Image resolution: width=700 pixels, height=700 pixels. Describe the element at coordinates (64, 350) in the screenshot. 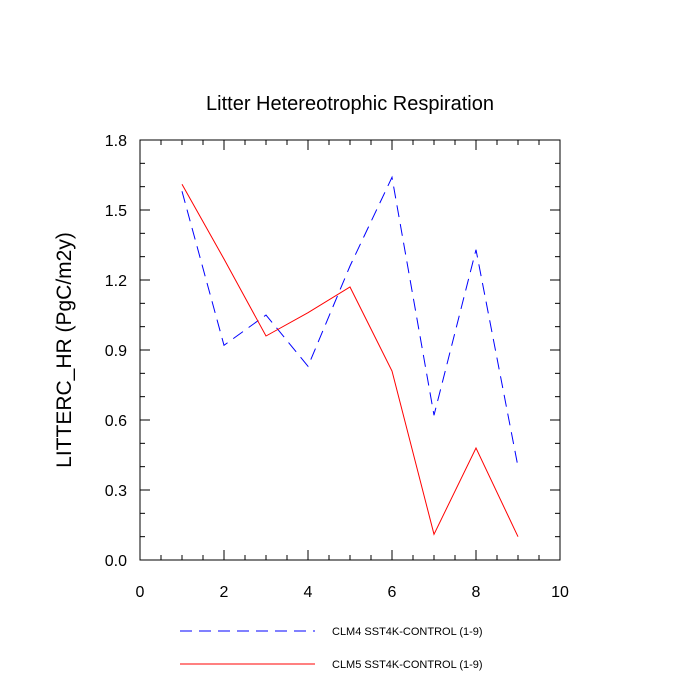

I see `y-axis-label: LITTERC_HR (PgC/m2y)` at that location.